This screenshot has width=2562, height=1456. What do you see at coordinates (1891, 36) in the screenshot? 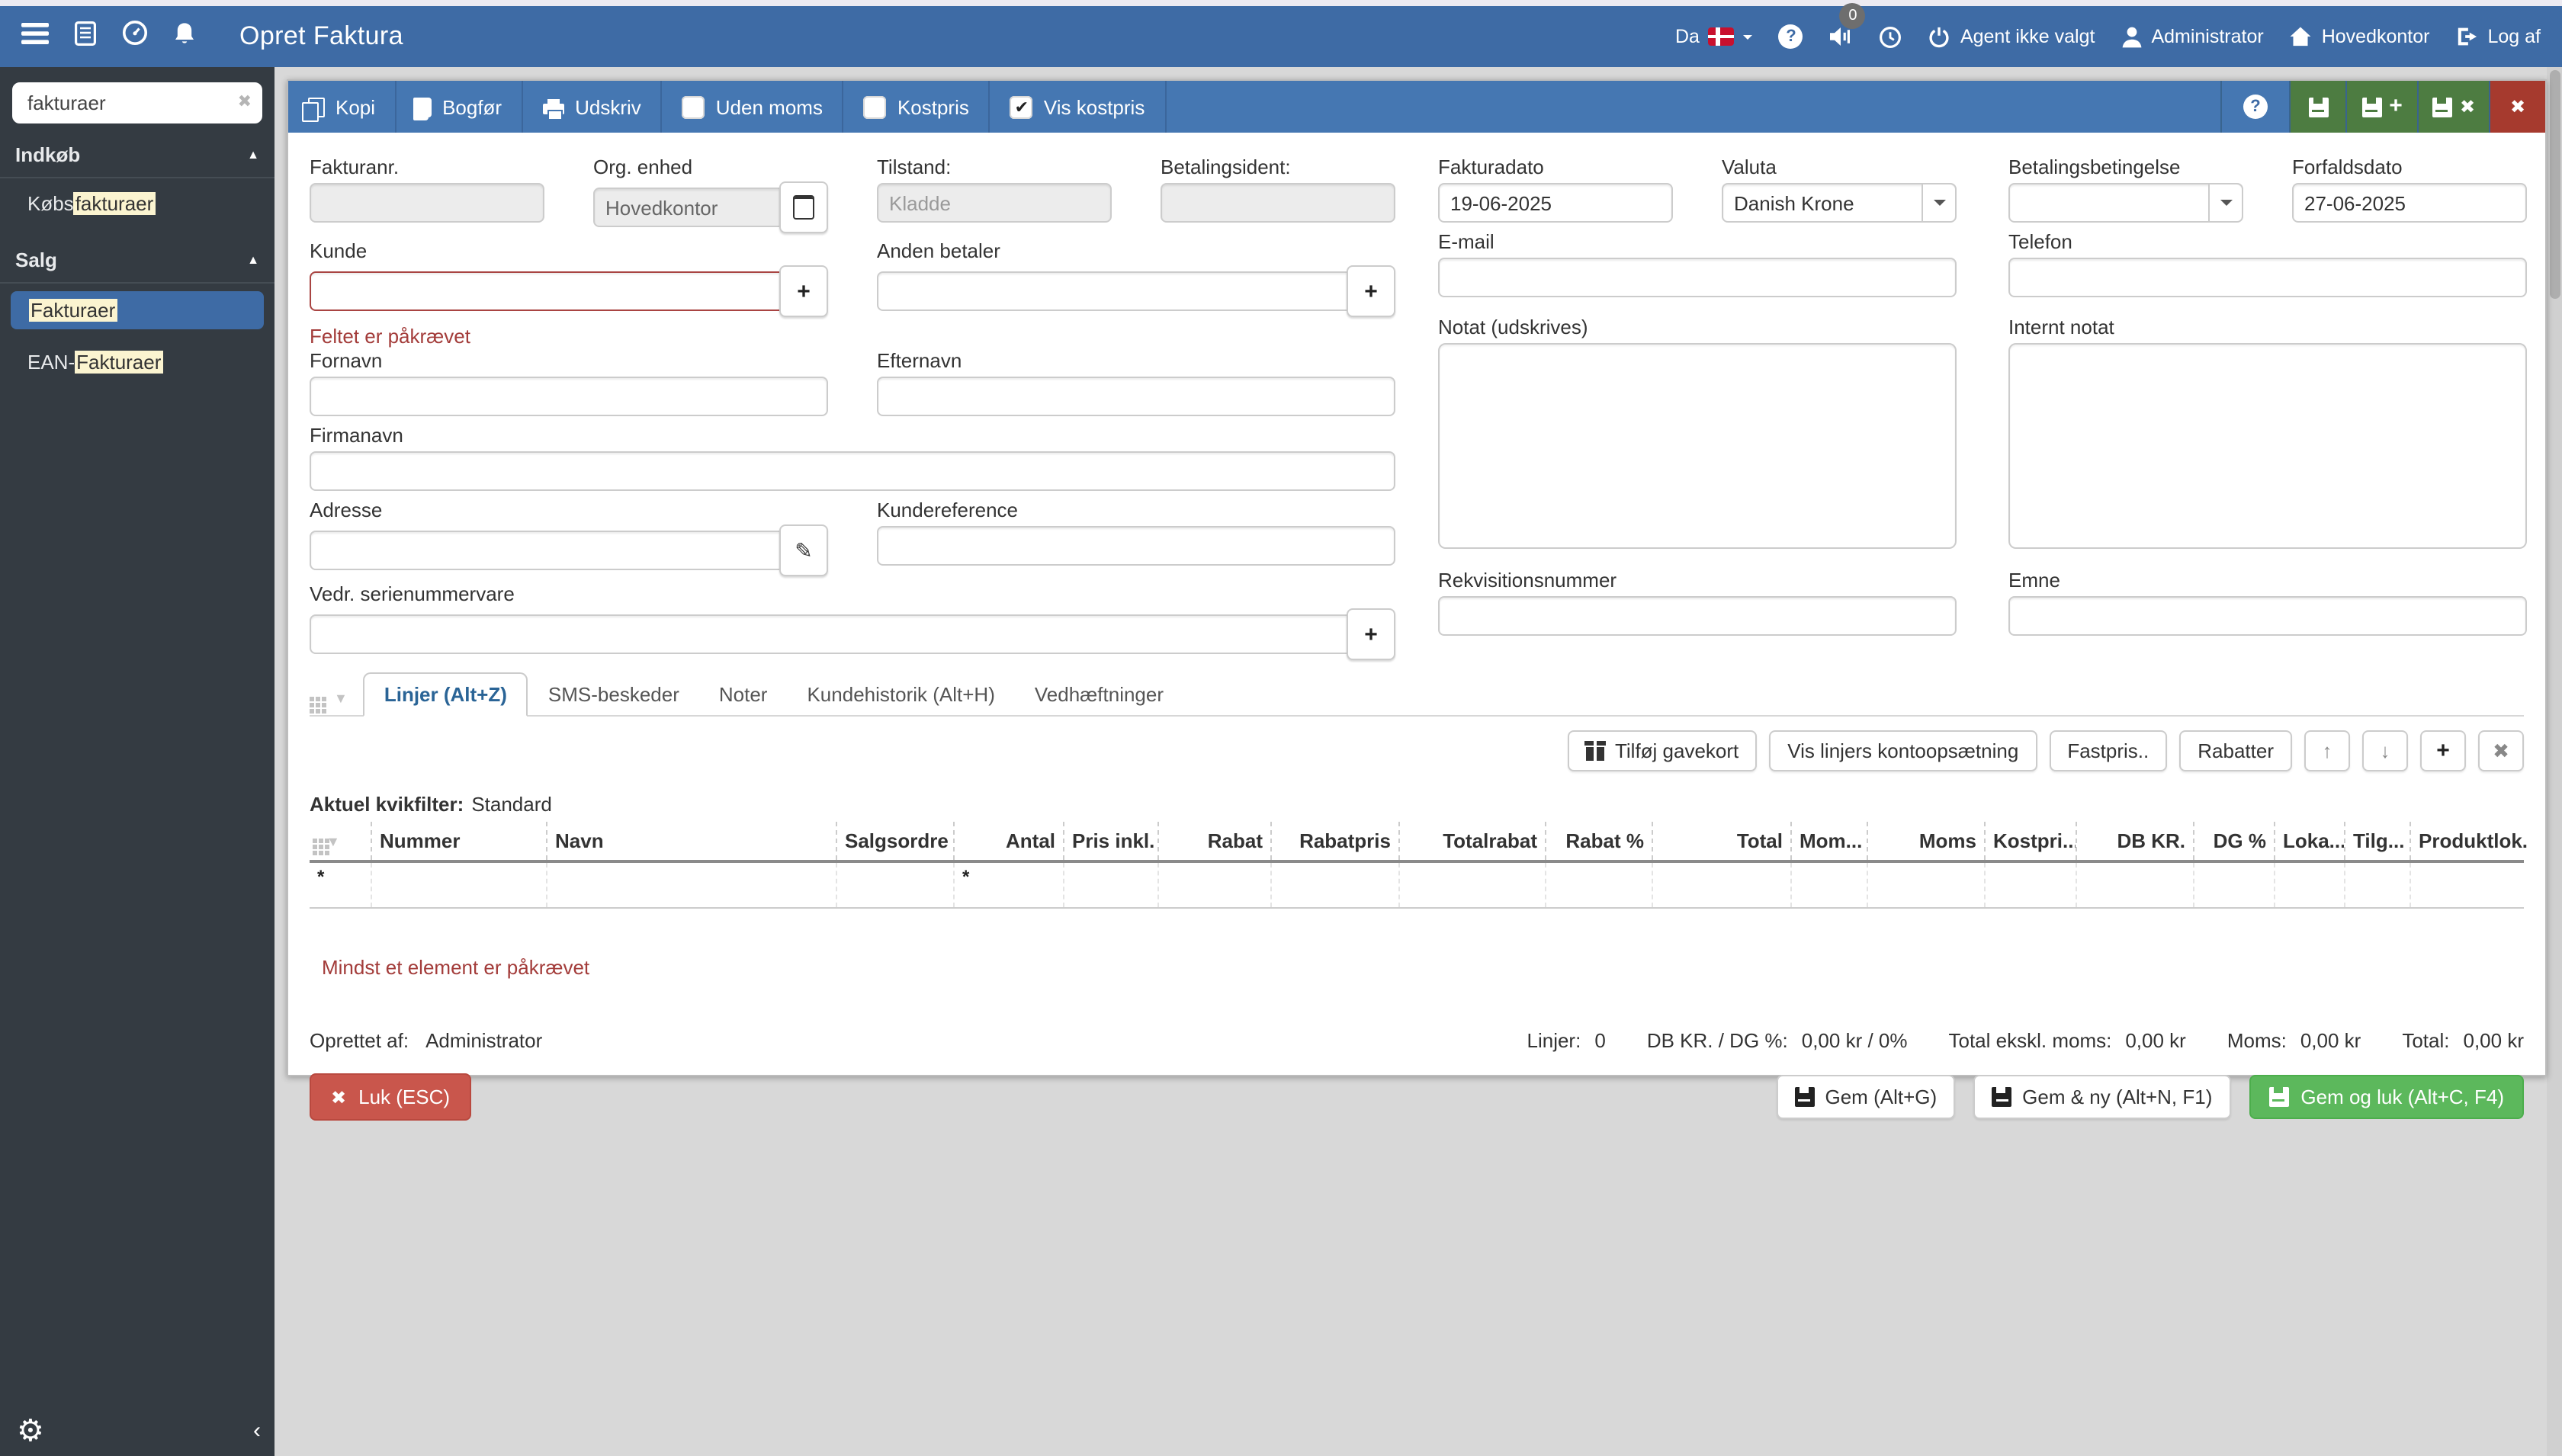
I see `history-button` at bounding box center [1891, 36].